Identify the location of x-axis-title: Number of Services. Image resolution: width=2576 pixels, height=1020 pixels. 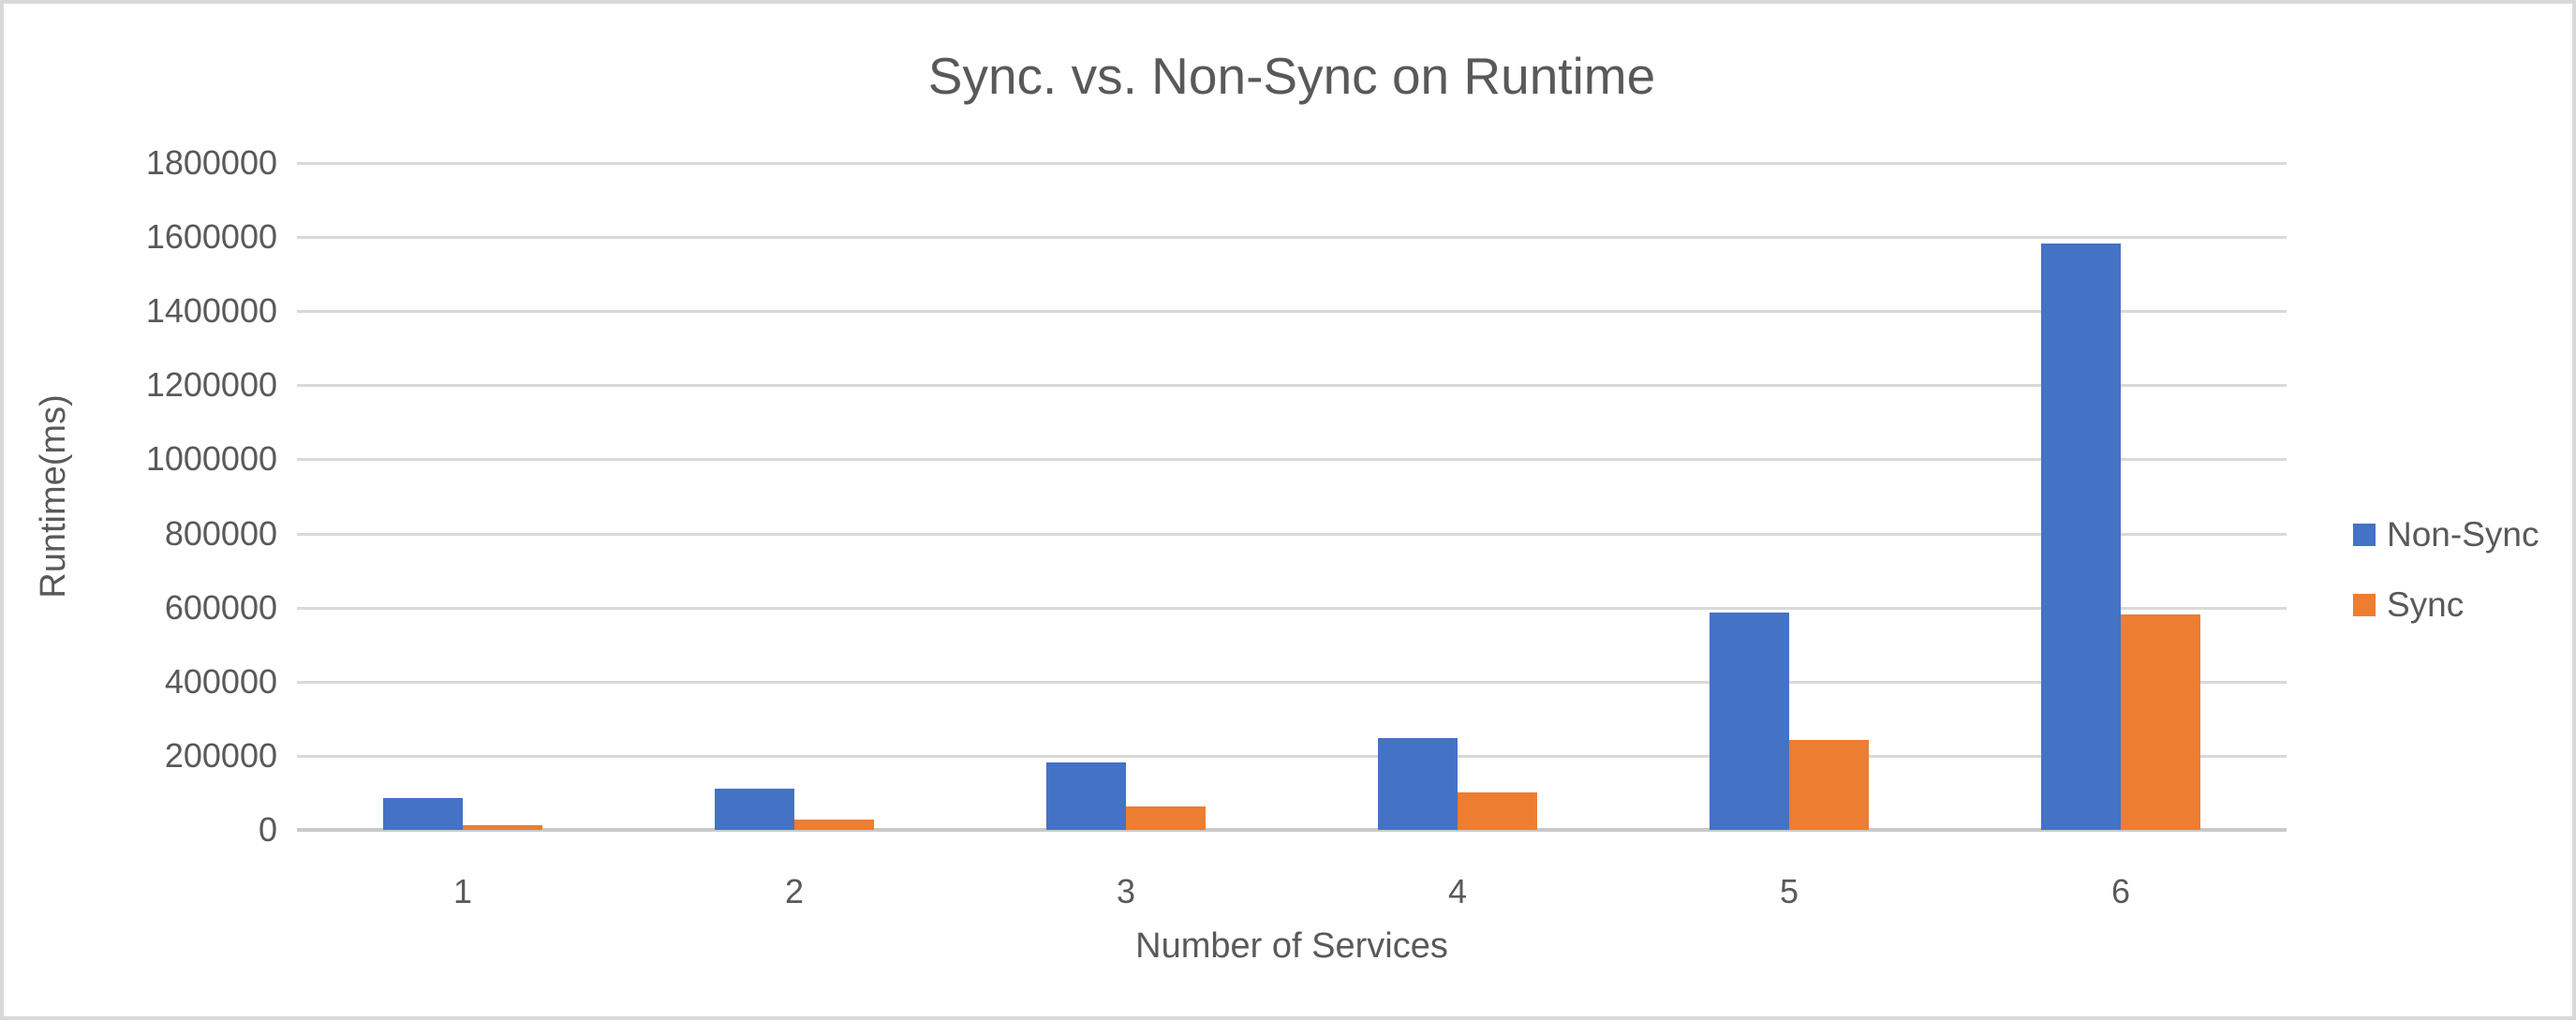
(1291, 946).